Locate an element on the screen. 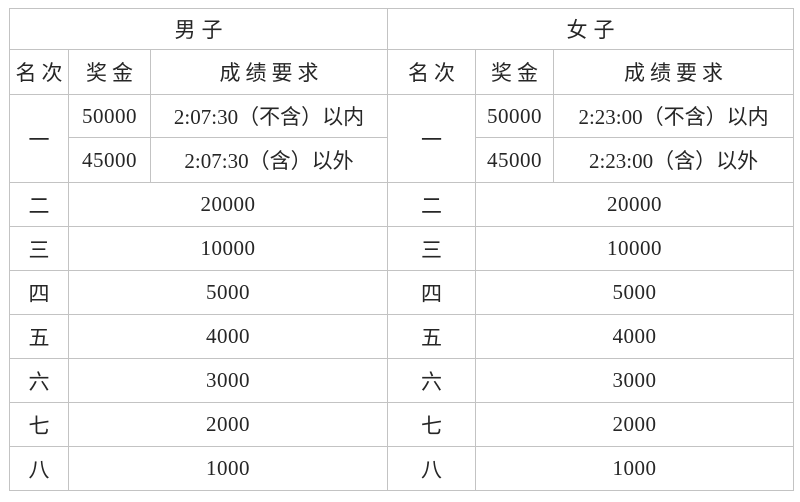 The width and height of the screenshot is (800, 502). women-section-header: 女子 is located at coordinates (591, 29).